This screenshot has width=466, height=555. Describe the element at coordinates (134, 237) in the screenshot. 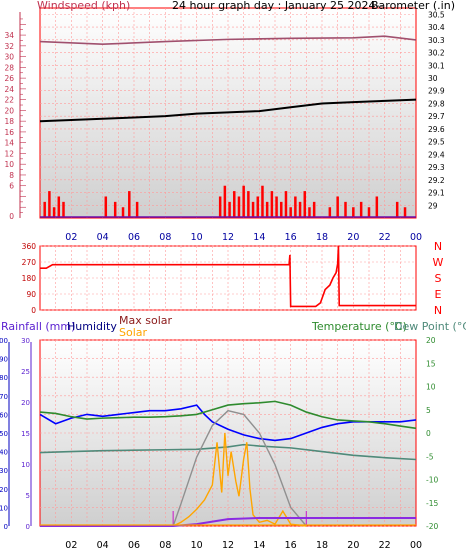

I see `wind-x-tick-label: 06` at that location.